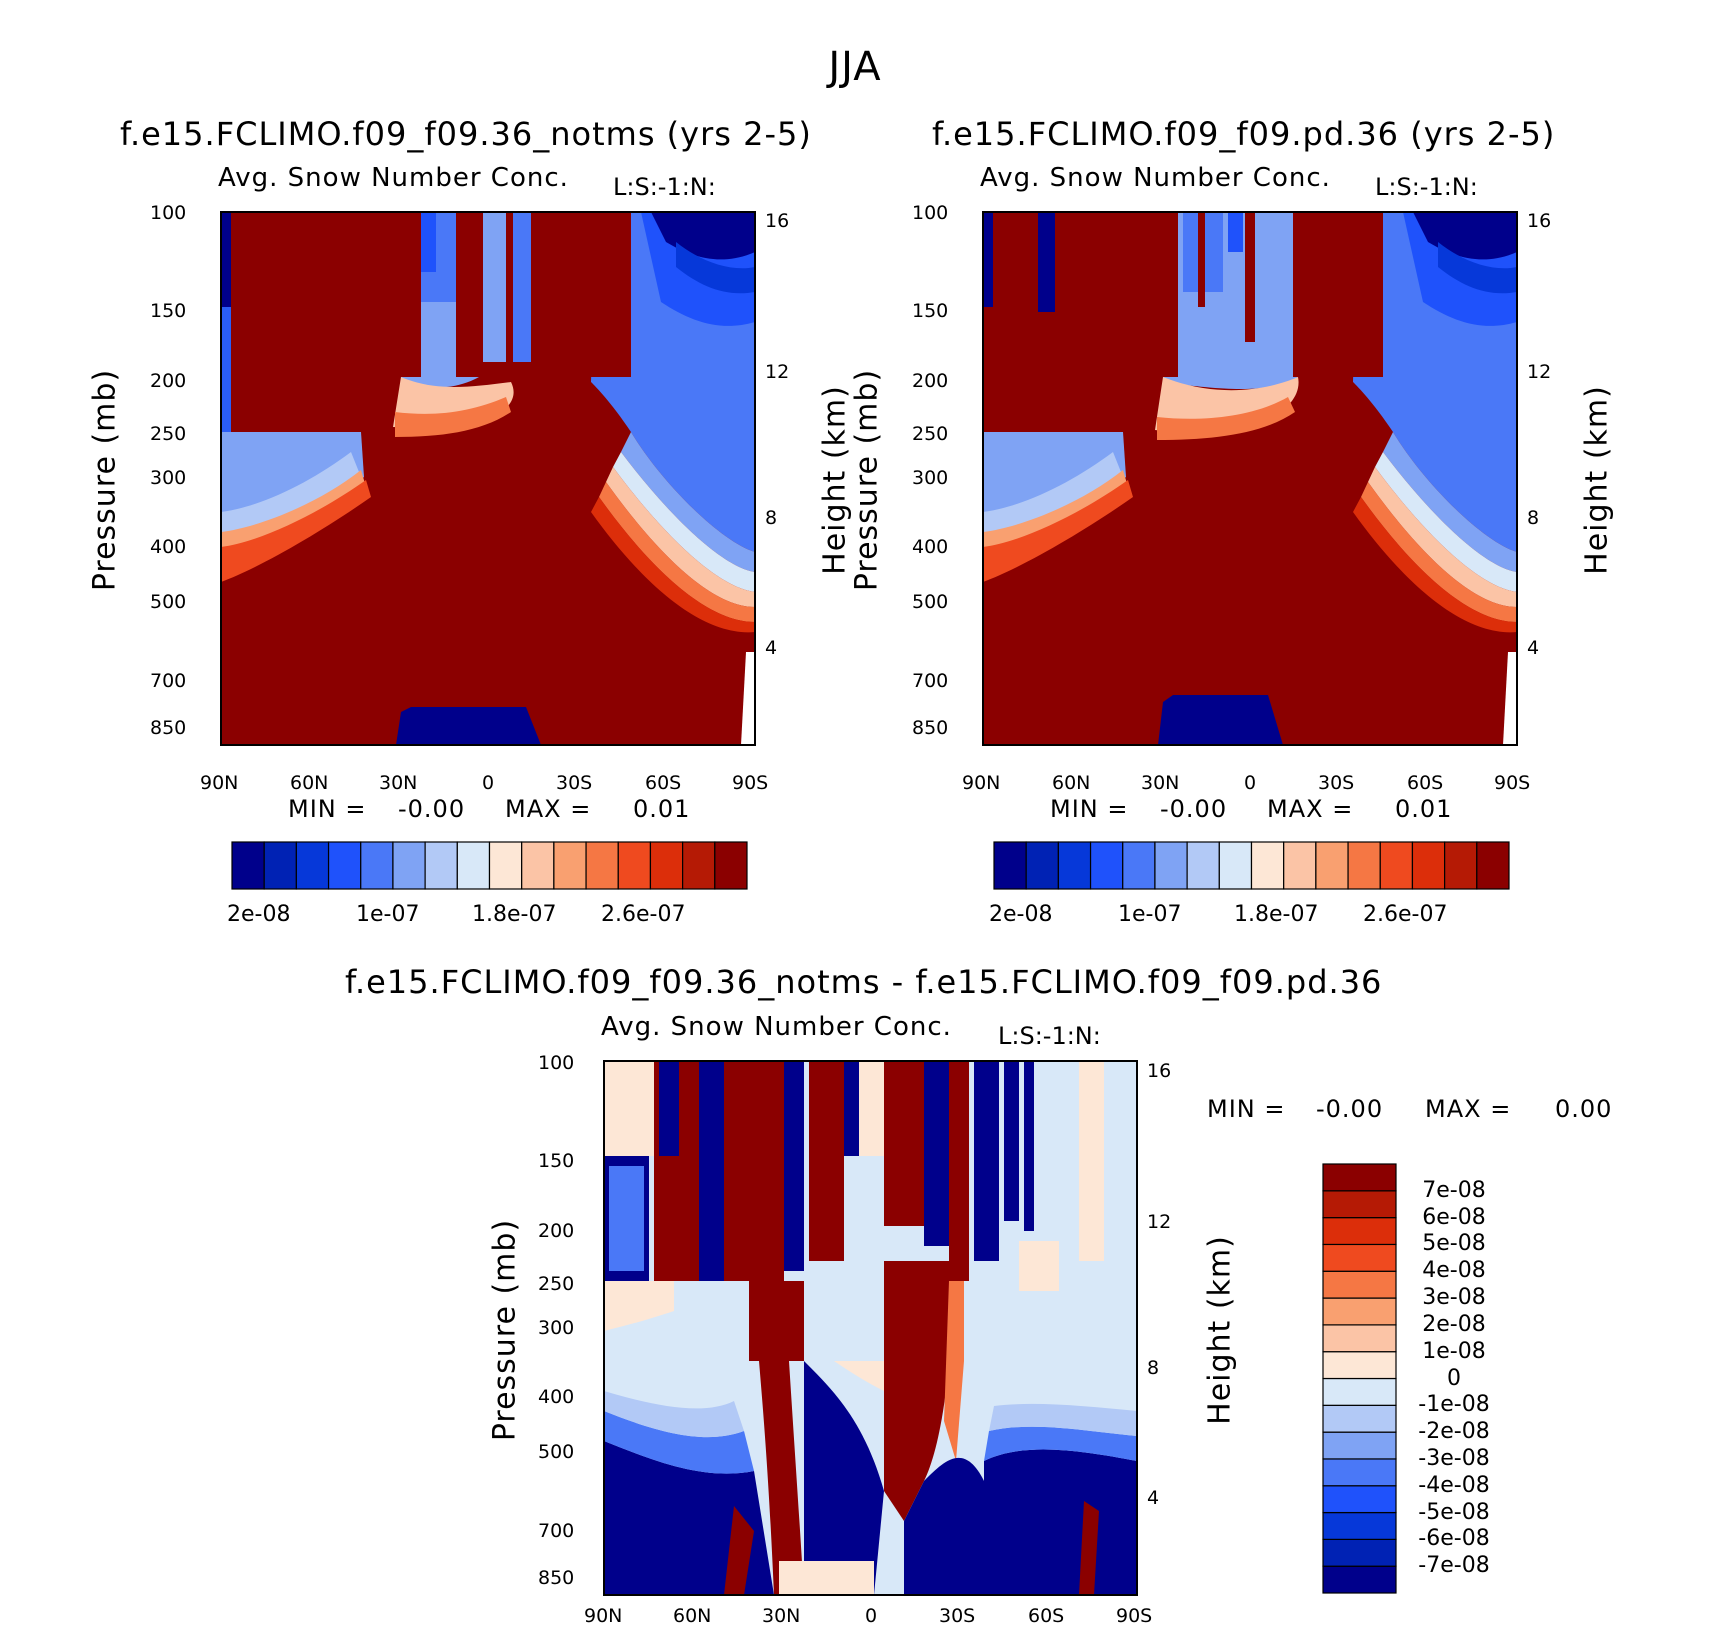 Image resolution: width=1710 pixels, height=1631 pixels. What do you see at coordinates (1336, 783) in the screenshot?
I see `right-xtick: 30S` at bounding box center [1336, 783].